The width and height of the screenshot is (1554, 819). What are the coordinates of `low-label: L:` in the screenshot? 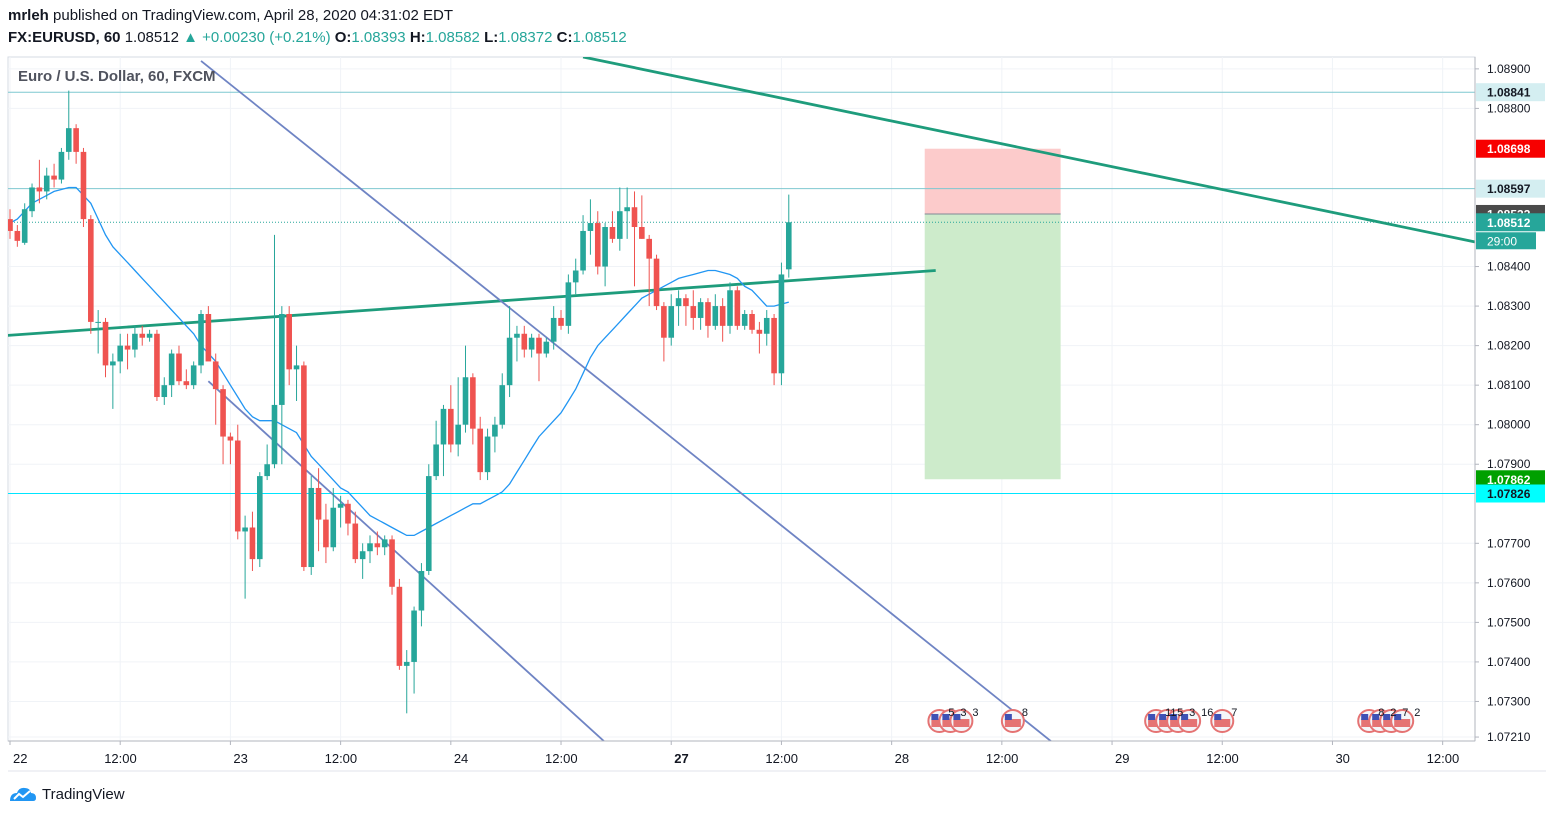 It's located at (491, 37).